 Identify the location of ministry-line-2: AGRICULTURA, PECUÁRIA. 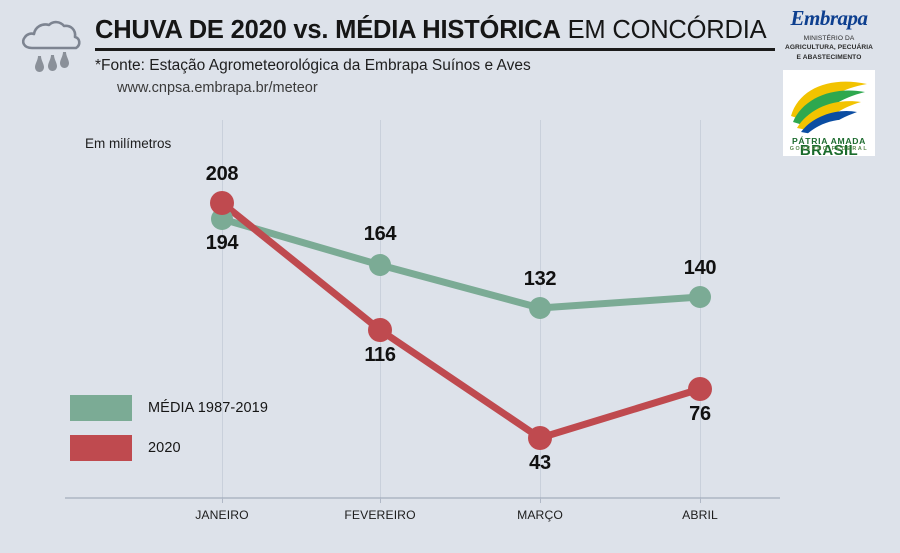
(829, 48).